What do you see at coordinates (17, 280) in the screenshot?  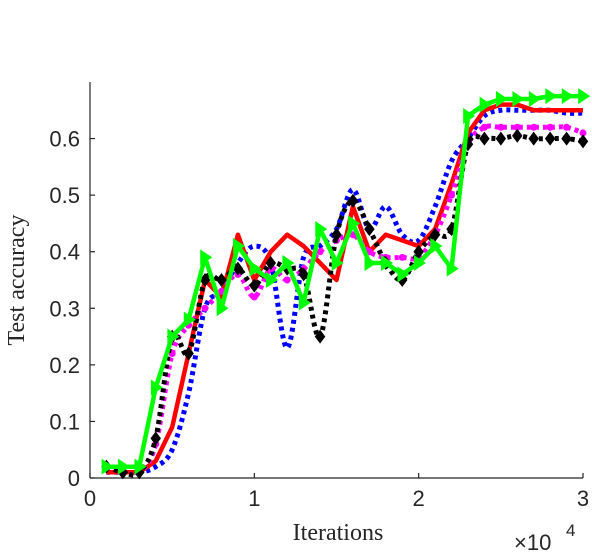 I see `y-axis-label: Test accuracy` at bounding box center [17, 280].